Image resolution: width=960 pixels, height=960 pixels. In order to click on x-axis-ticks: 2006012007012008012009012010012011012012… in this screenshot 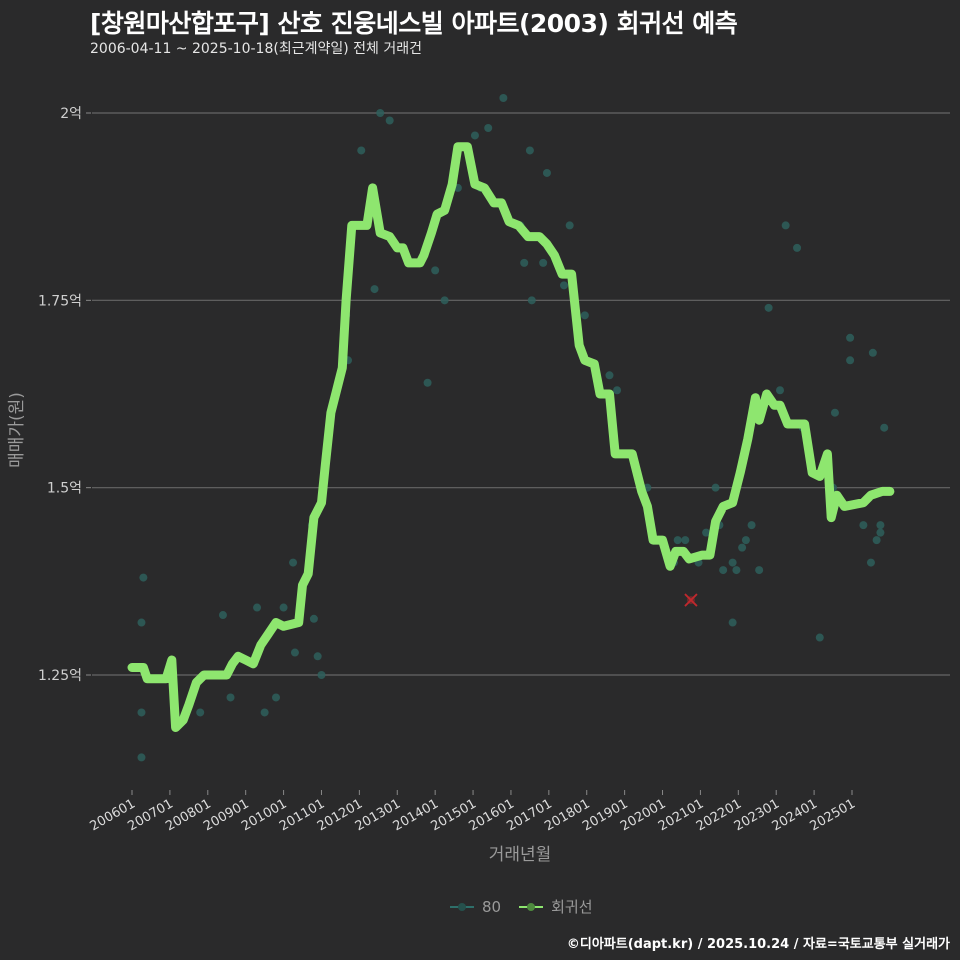, I will do `click(473, 812)`.